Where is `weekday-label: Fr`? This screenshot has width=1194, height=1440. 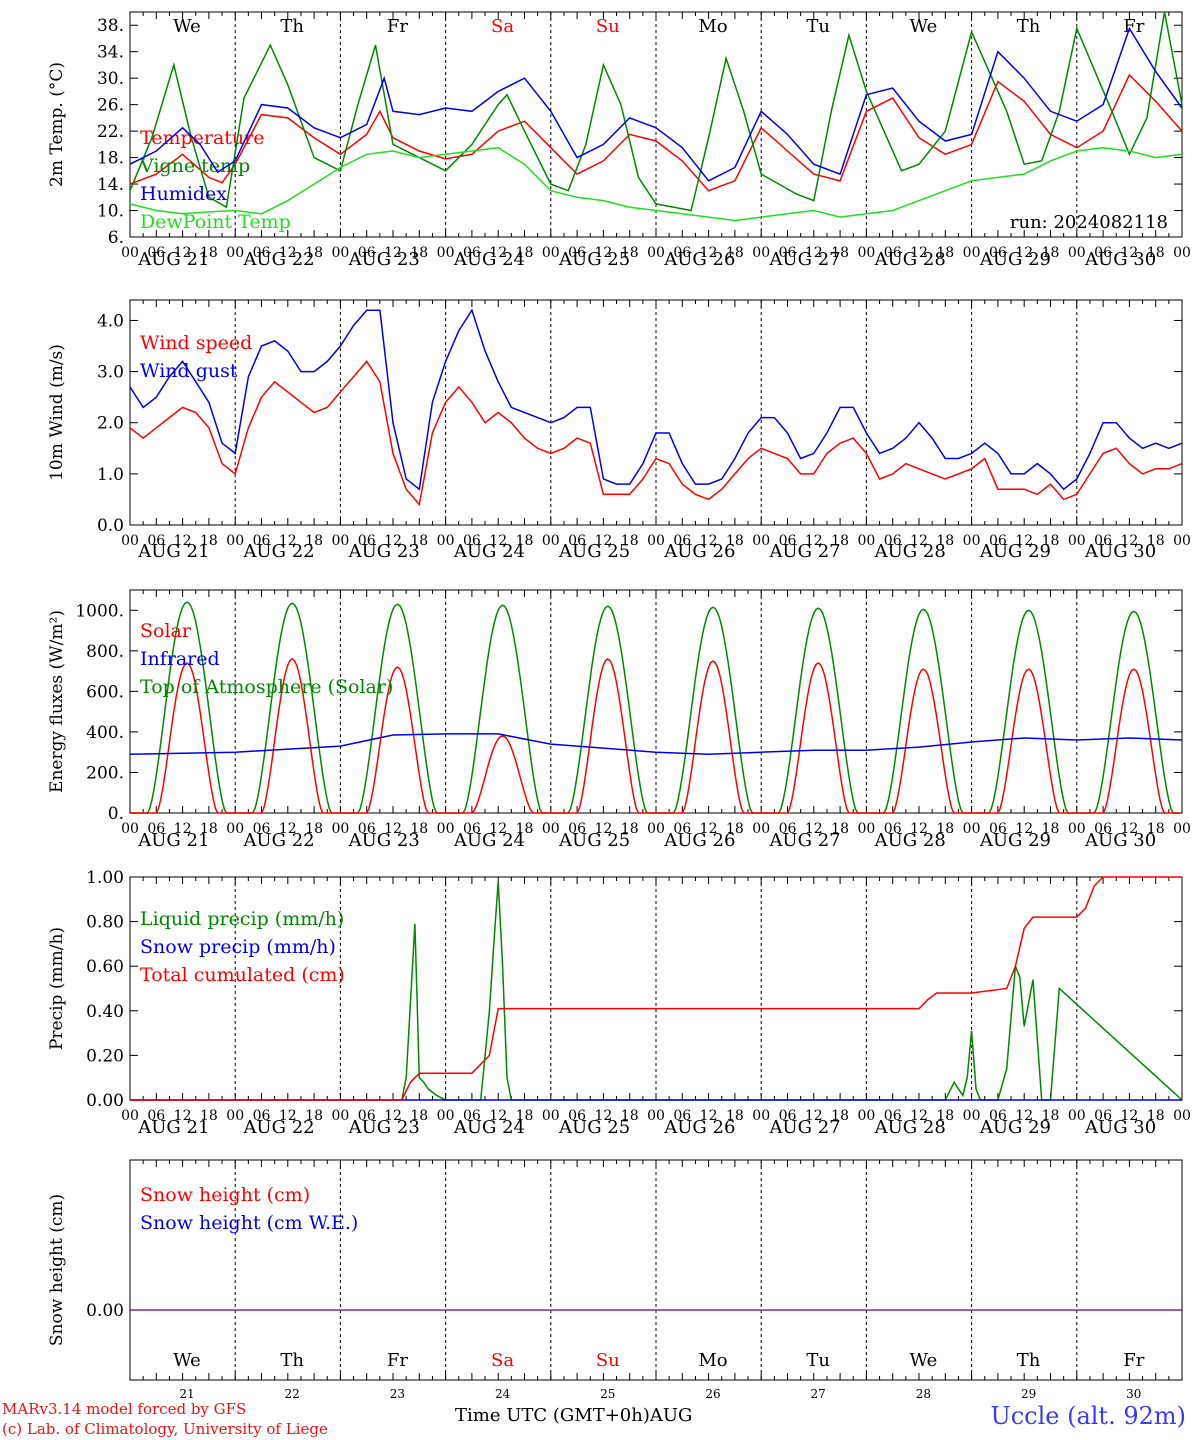
weekday-label: Fr is located at coordinates (1133, 26).